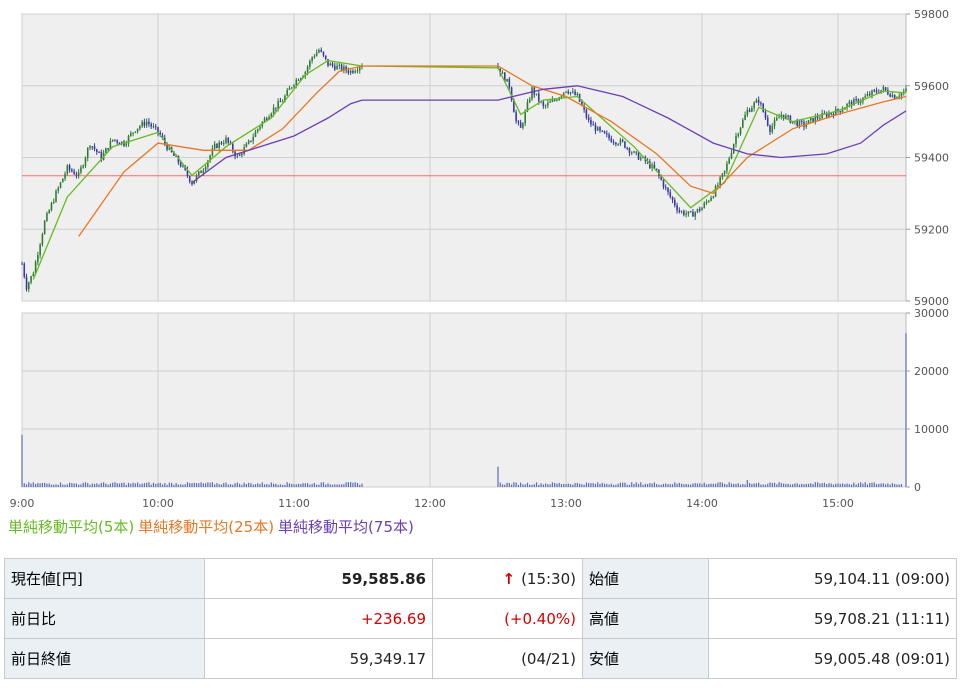 The image size is (962, 690). Describe the element at coordinates (931, 313) in the screenshot. I see `volume-tick-label: 30000` at that location.